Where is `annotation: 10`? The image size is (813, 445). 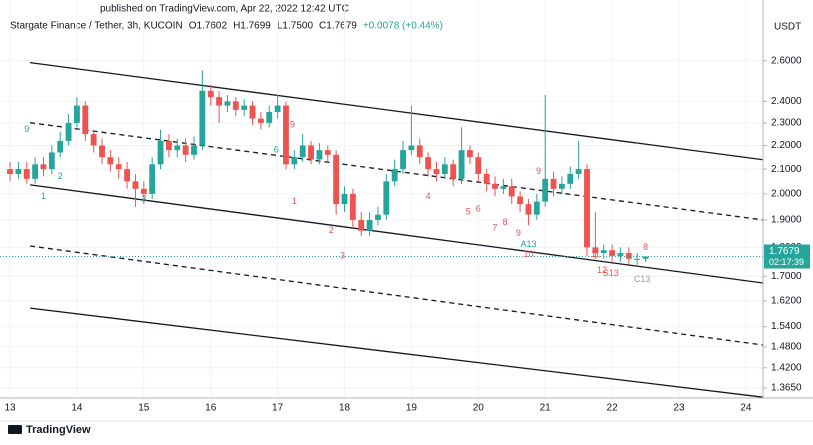
annotation: 10 is located at coordinates (528, 254).